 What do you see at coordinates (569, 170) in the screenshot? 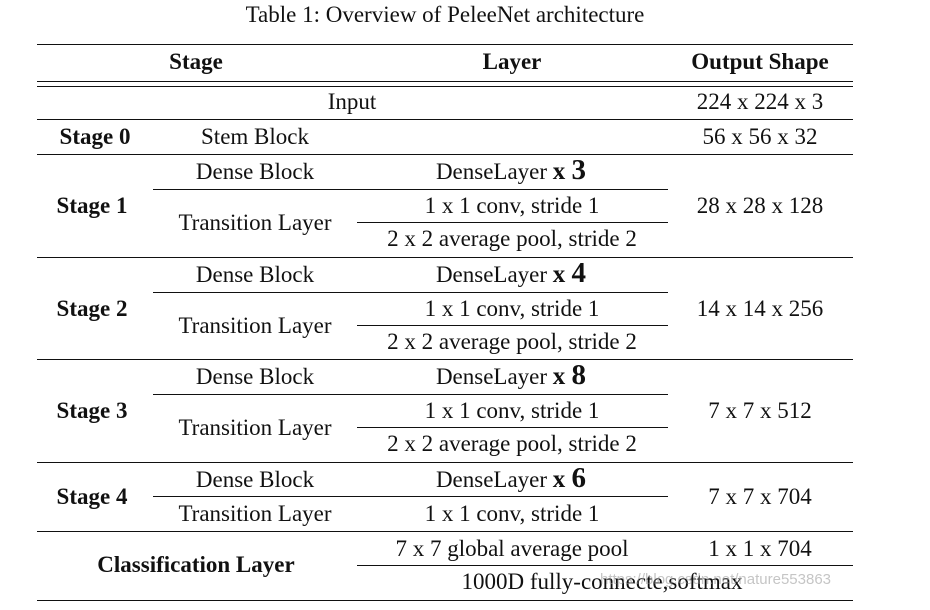
I see `dense-layer-multiplier: x 3` at bounding box center [569, 170].